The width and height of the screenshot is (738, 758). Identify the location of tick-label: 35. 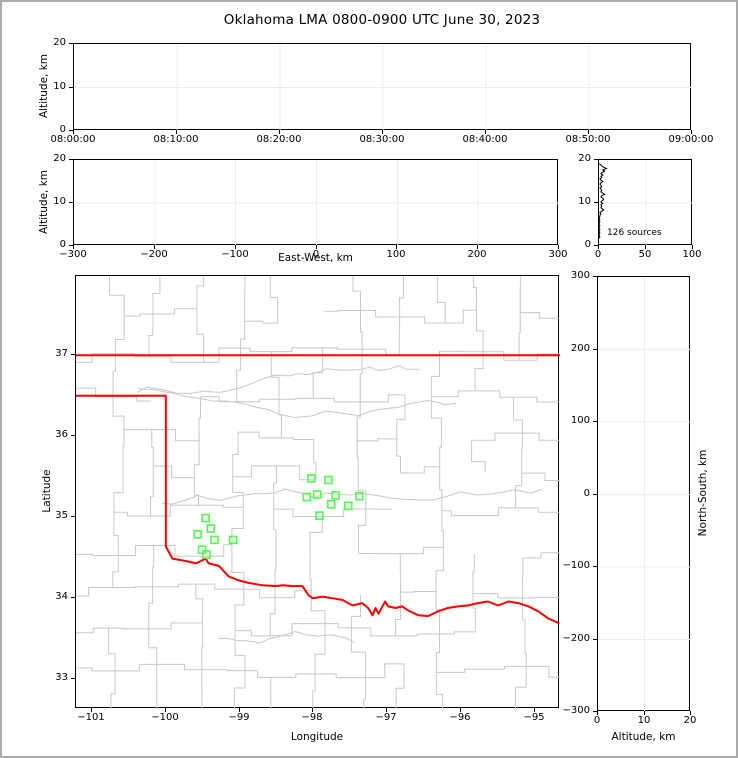
(61, 515).